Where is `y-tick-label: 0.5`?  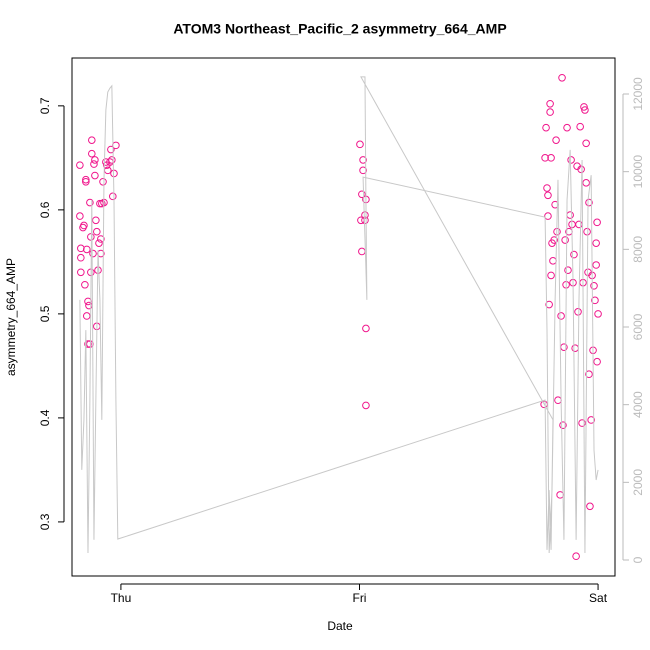 y-tick-label: 0.5 is located at coordinates (45, 313).